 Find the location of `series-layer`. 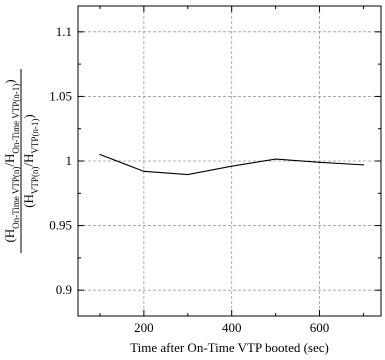

series-layer is located at coordinates (232, 164).